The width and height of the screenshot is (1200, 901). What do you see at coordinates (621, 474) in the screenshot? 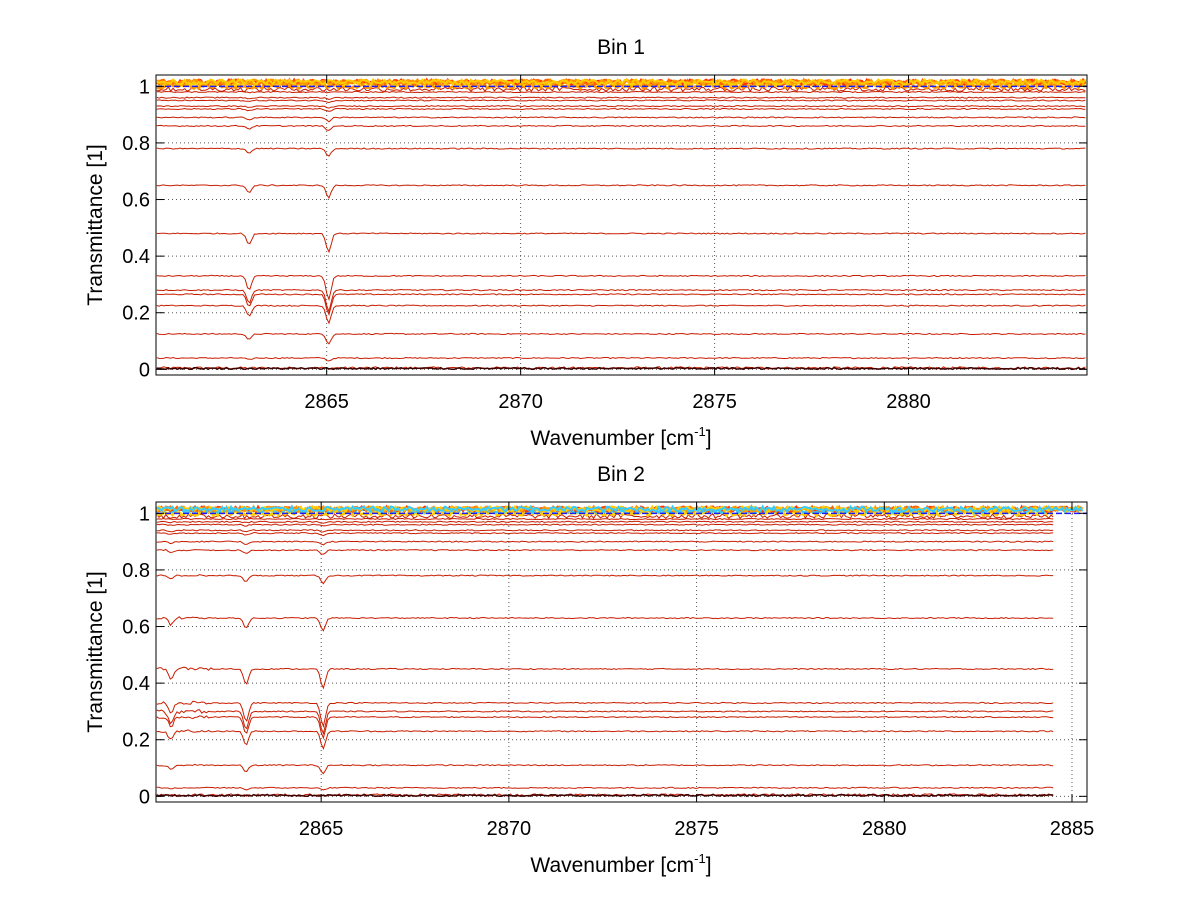
I see `chart-title: Bin 2` at bounding box center [621, 474].